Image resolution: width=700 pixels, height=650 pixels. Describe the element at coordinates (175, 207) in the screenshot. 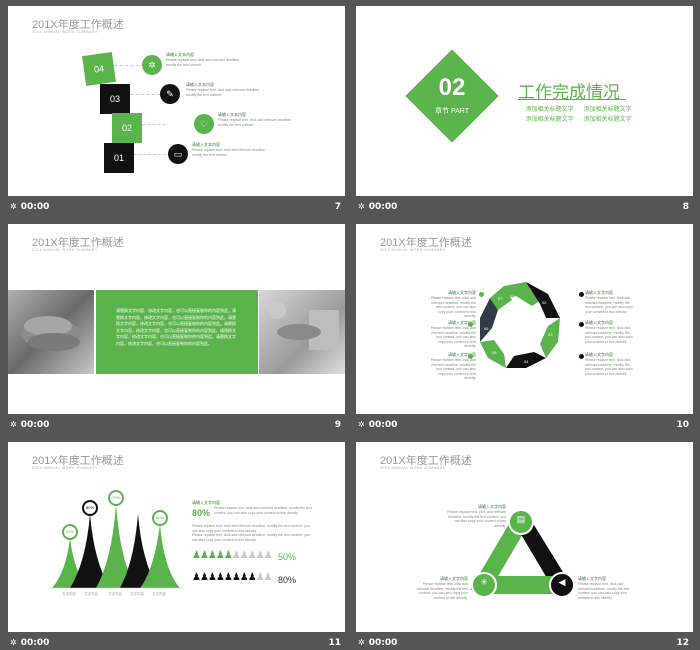

I see `slide-7-footer: ✲ 00:00 7` at that location.